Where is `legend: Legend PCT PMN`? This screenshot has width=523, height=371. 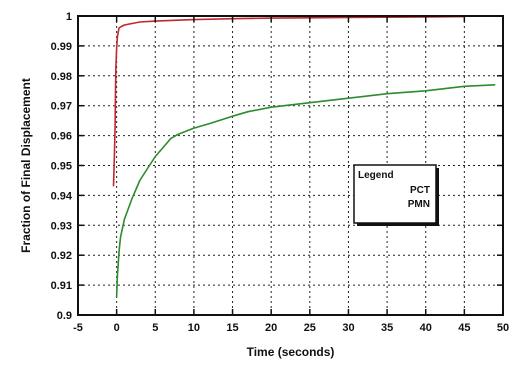 legend: Legend PCT PMN is located at coordinates (396, 195).